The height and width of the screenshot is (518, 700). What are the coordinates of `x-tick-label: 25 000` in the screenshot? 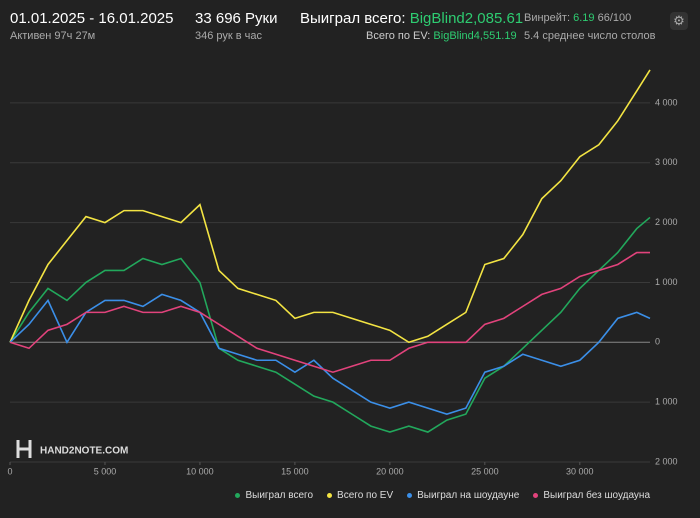 It's located at (485, 471).